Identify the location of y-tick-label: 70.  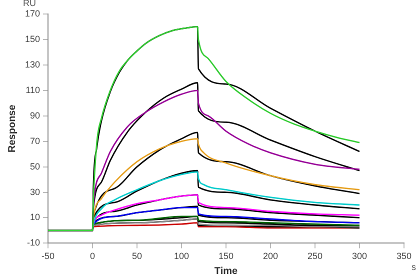
(35, 141).